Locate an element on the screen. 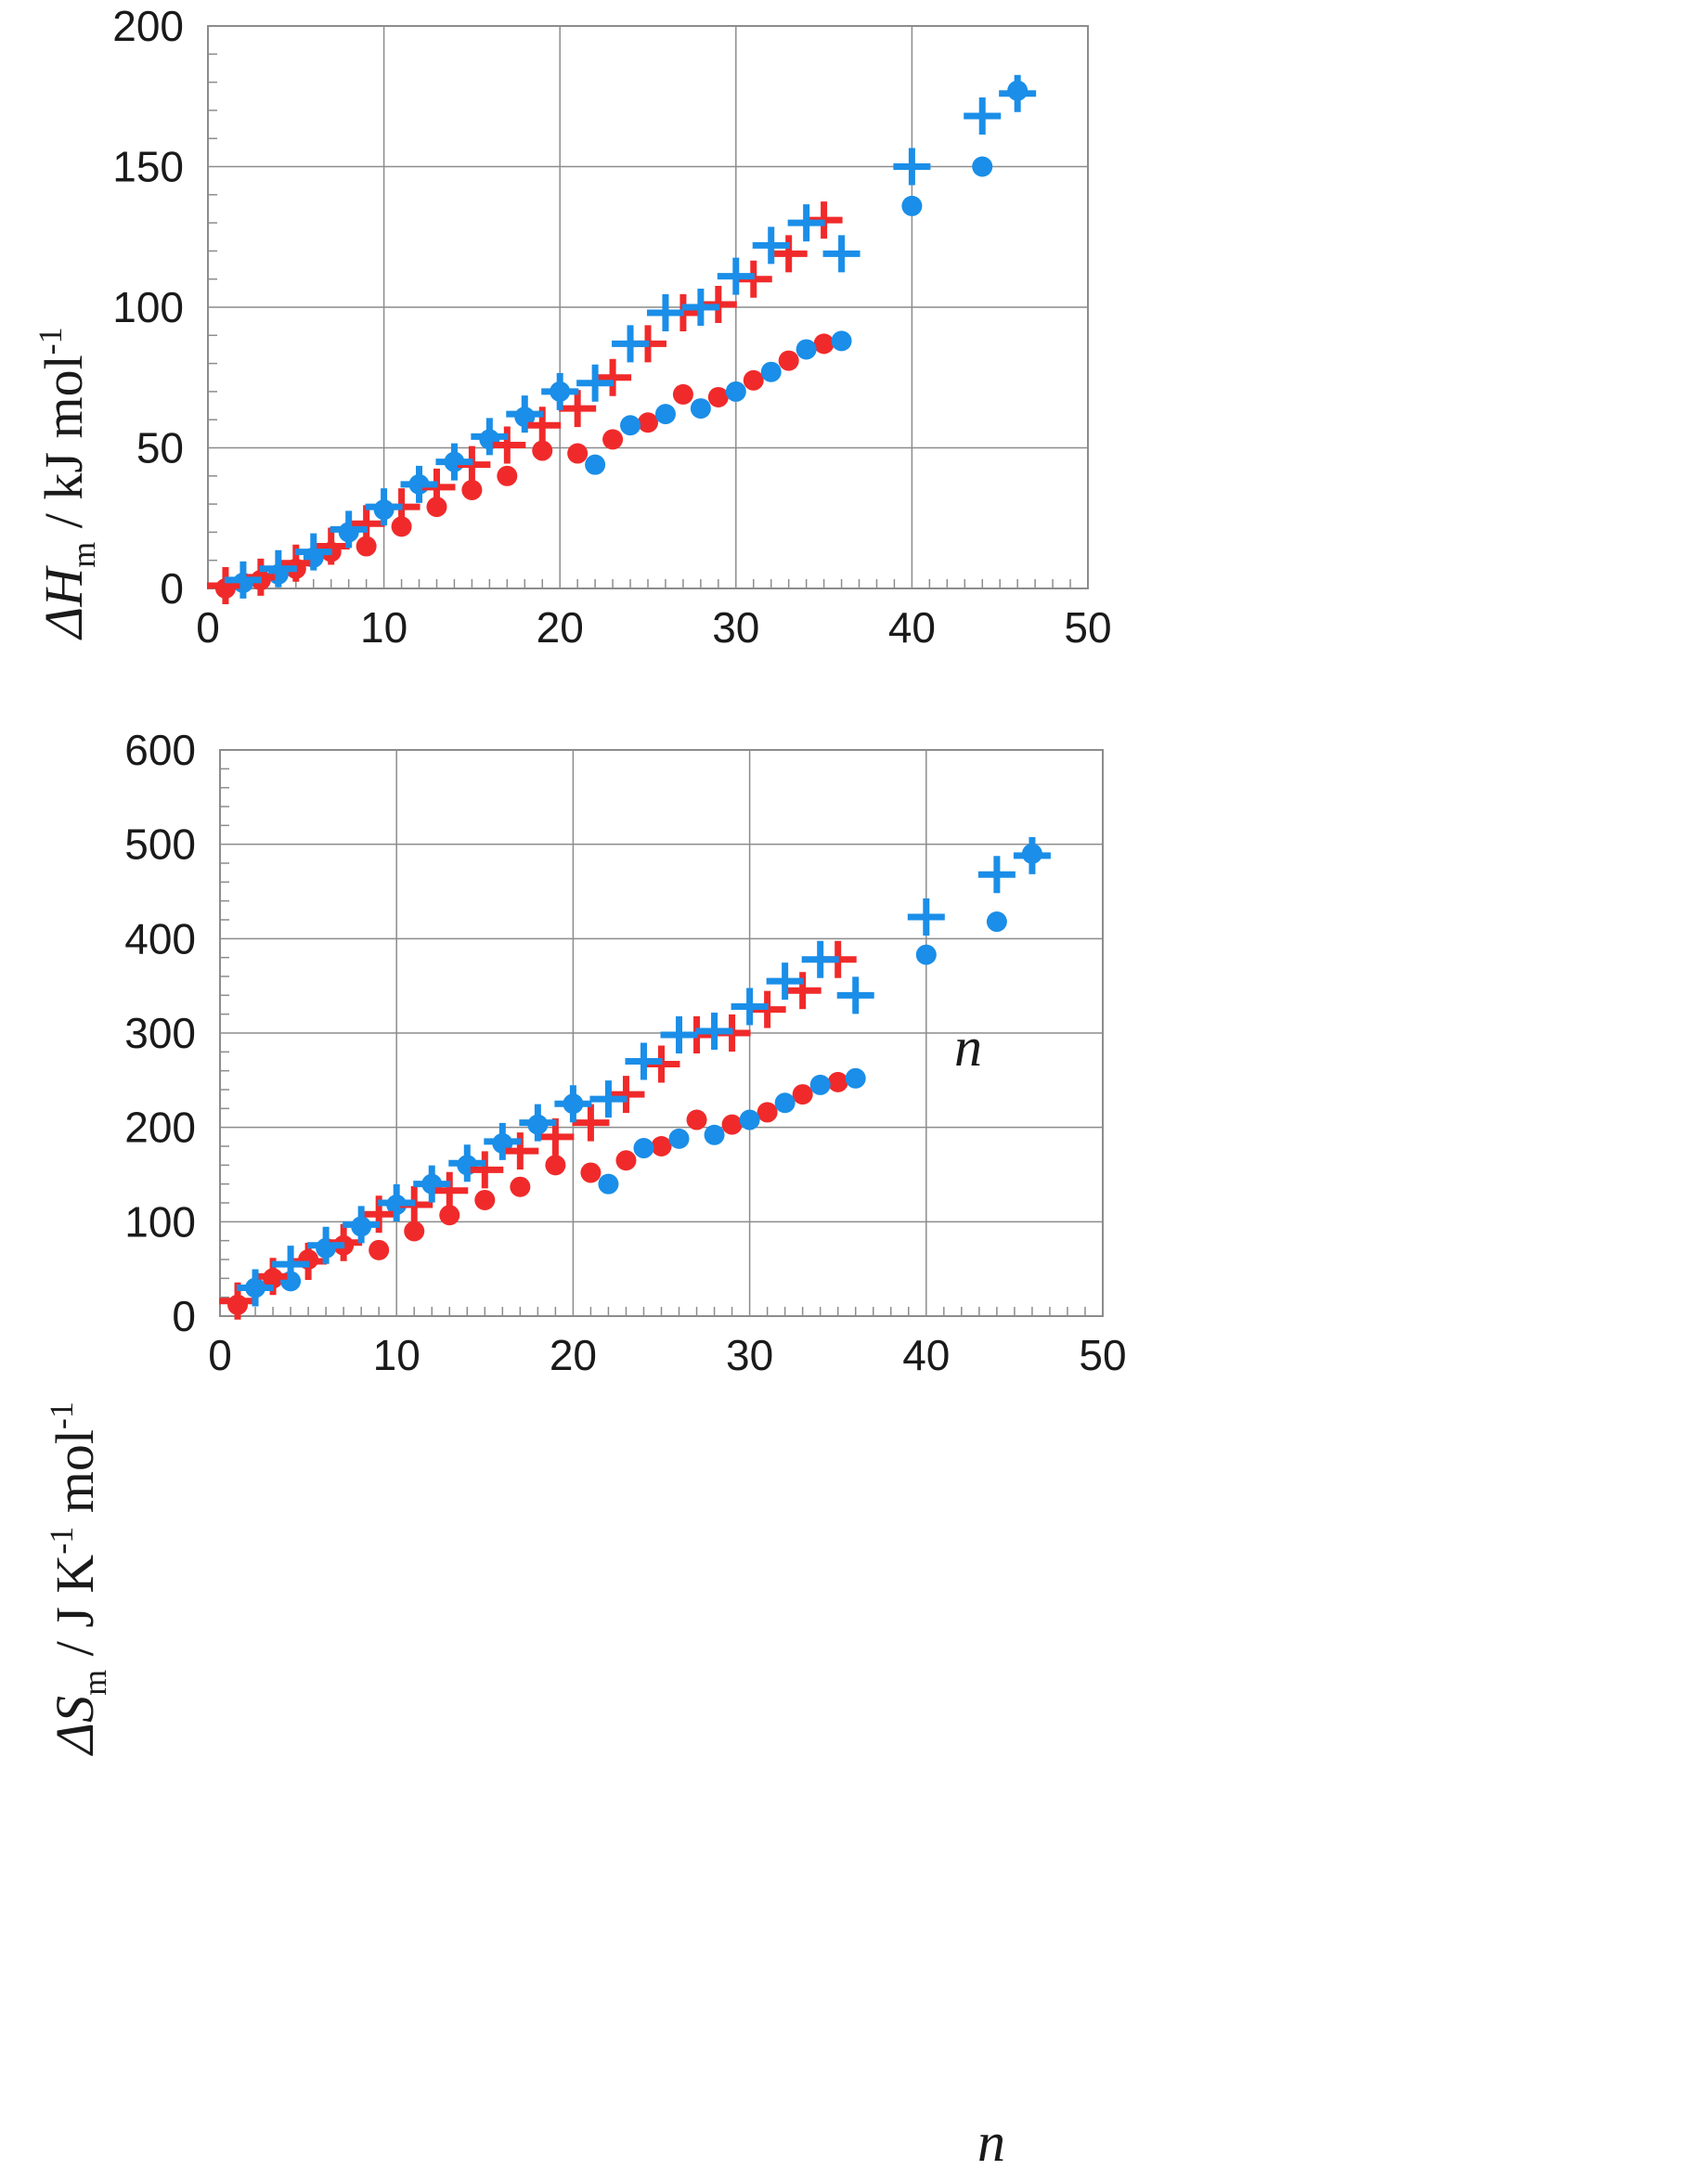  x-tick-label: 0 is located at coordinates (208, 627).